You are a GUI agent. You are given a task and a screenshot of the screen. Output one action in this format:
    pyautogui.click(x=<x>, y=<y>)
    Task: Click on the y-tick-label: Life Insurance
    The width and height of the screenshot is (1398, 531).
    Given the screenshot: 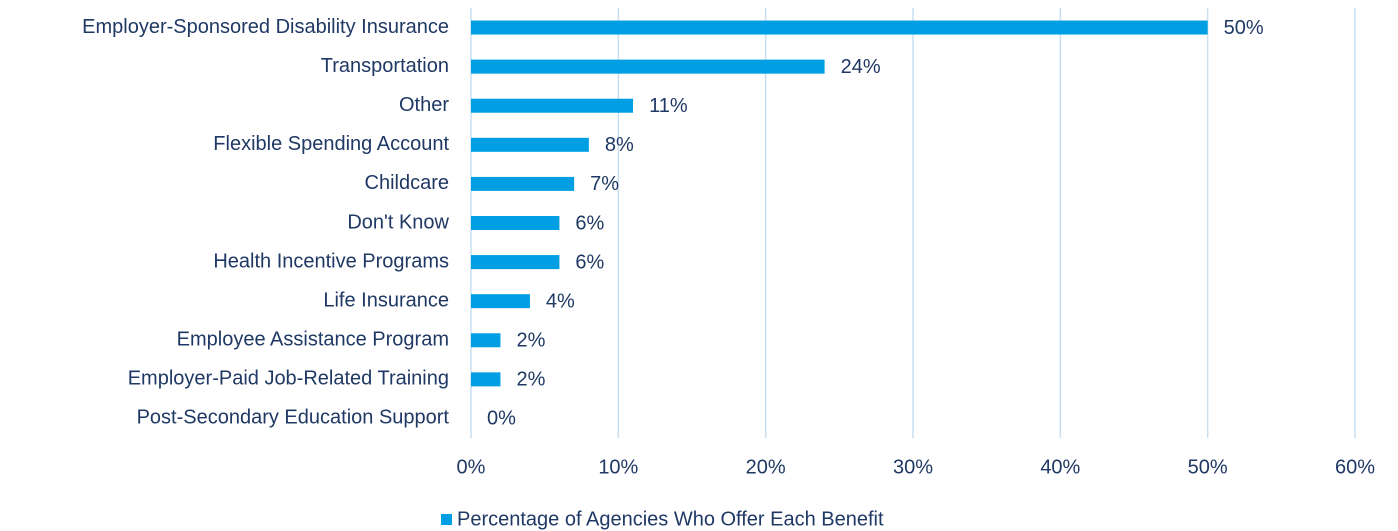 What is the action you would take?
    pyautogui.click(x=386, y=300)
    